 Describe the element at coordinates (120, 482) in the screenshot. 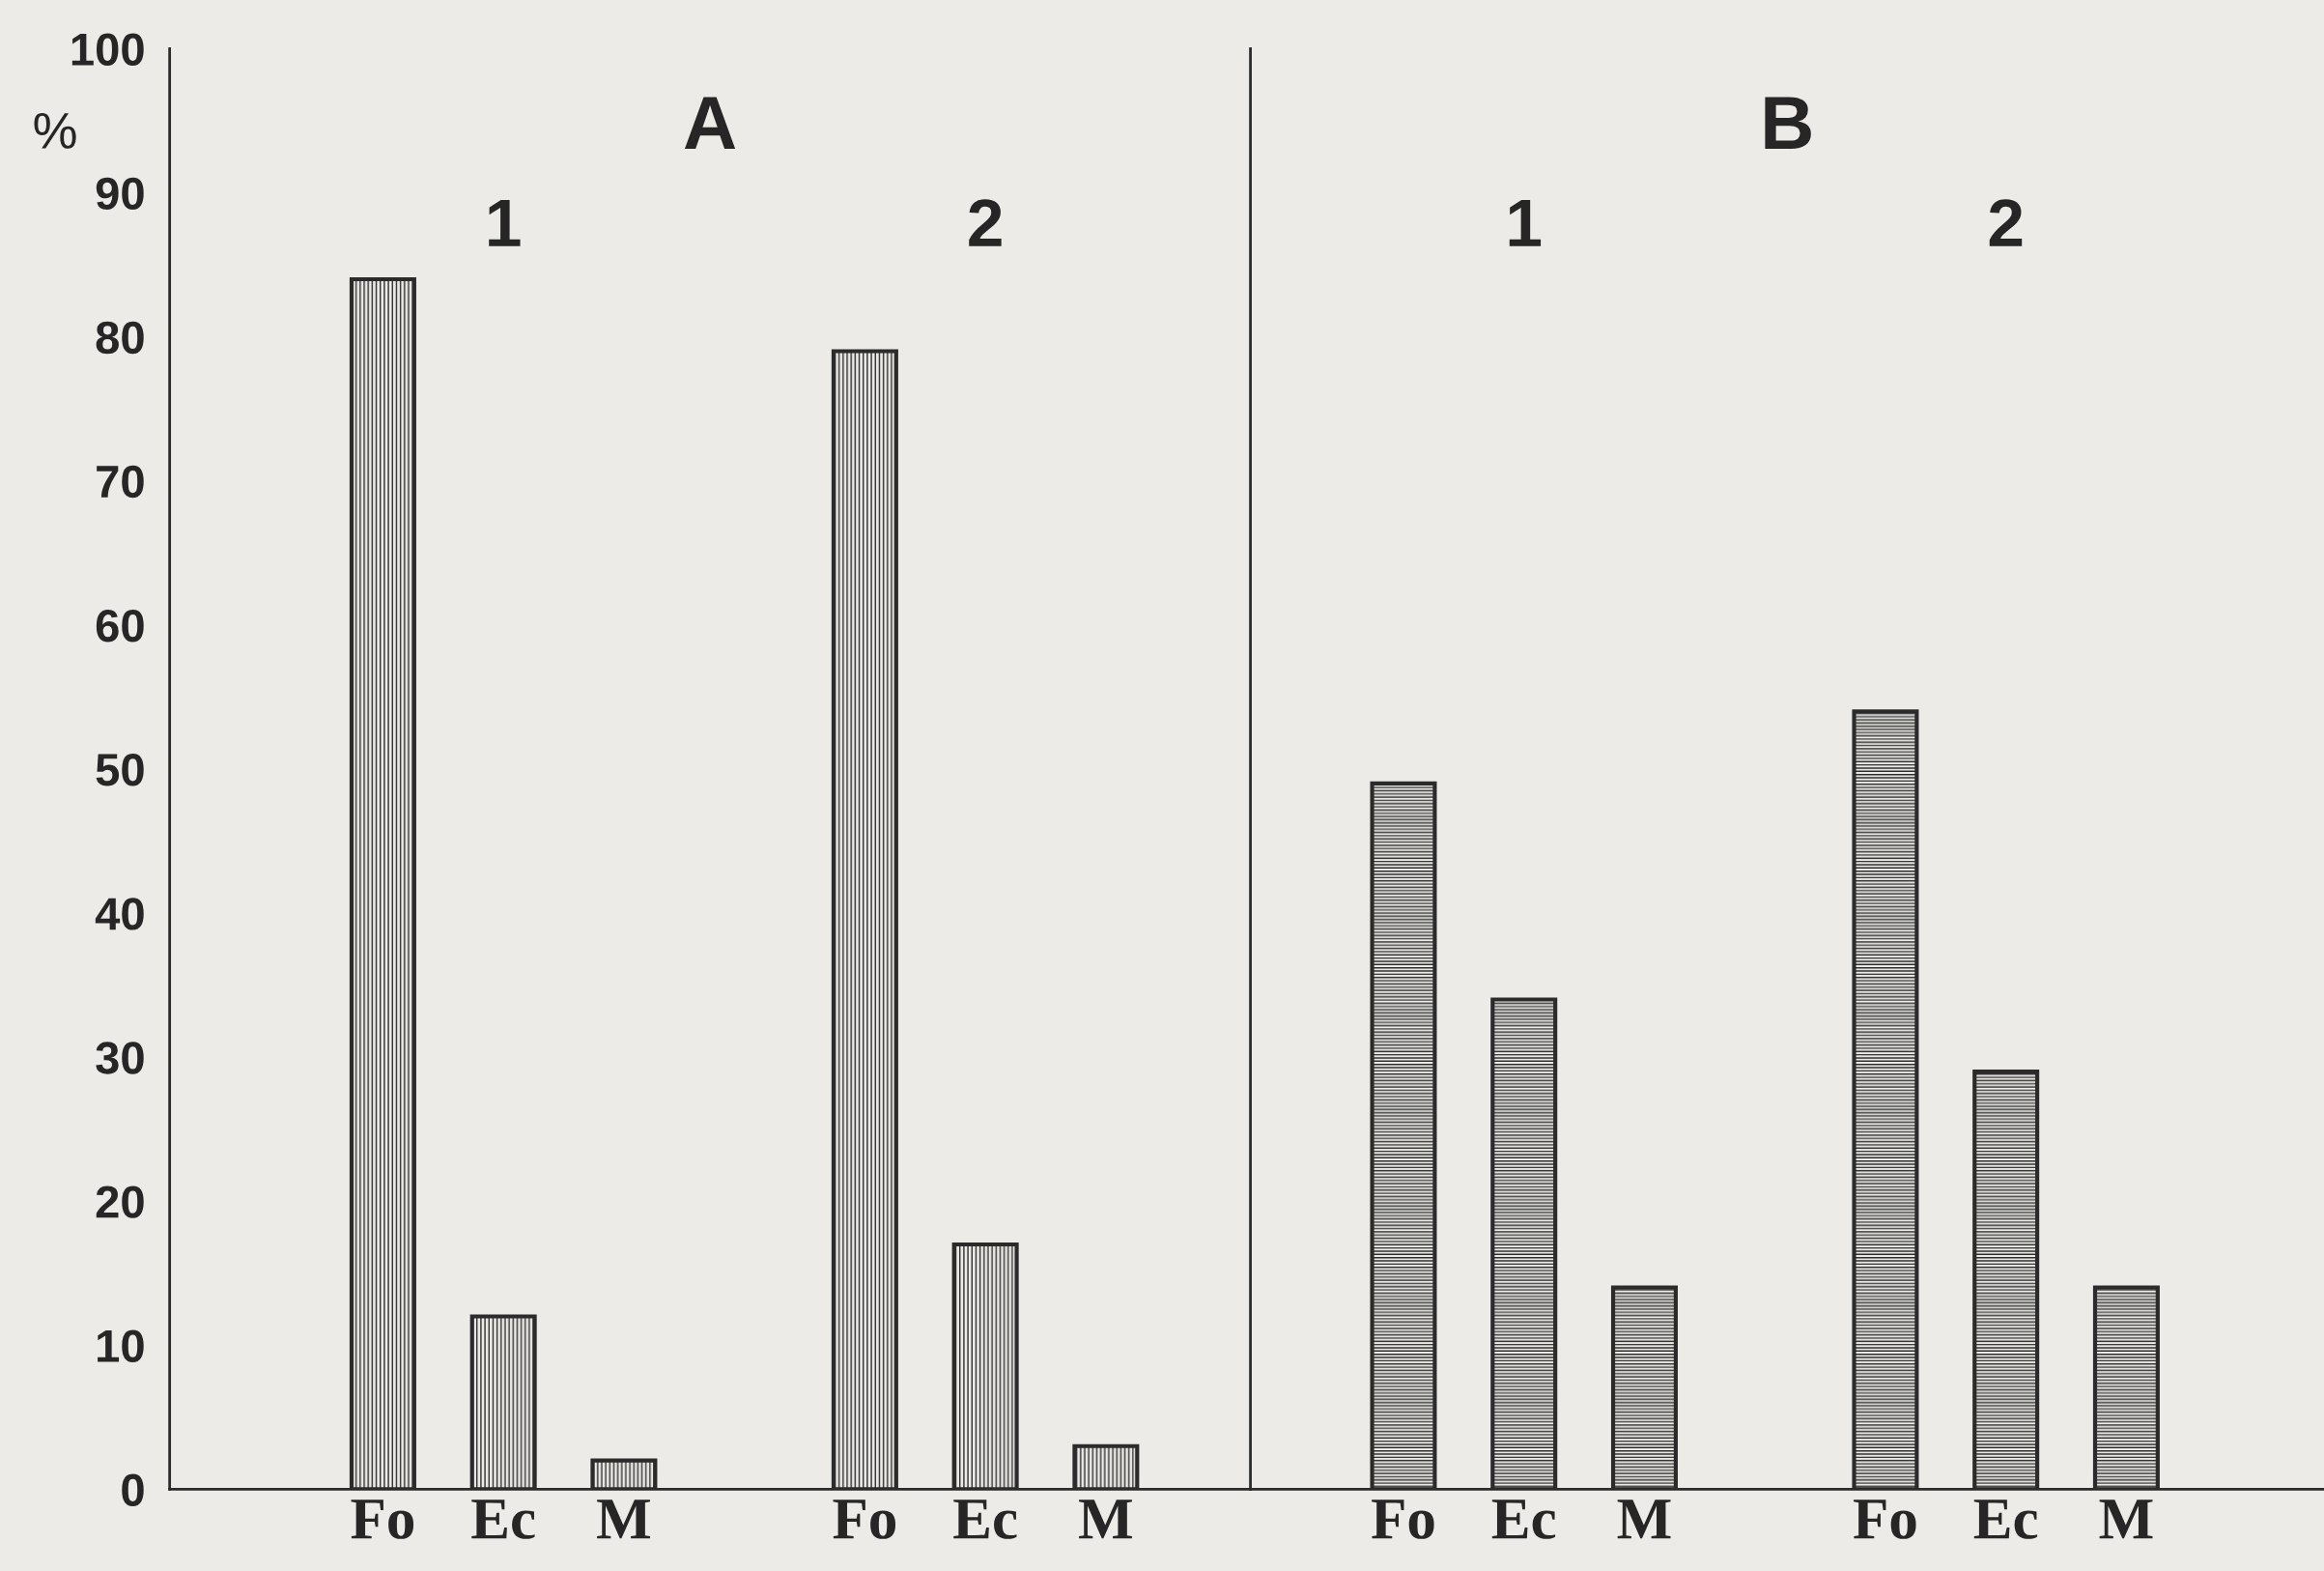

I see `y-tick-label: 70` at that location.